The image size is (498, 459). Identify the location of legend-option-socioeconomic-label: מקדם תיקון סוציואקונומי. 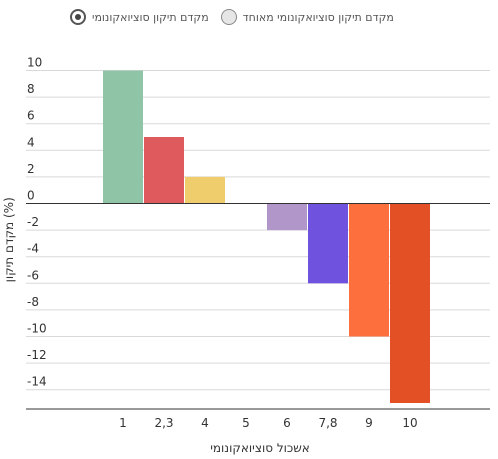
(150, 17).